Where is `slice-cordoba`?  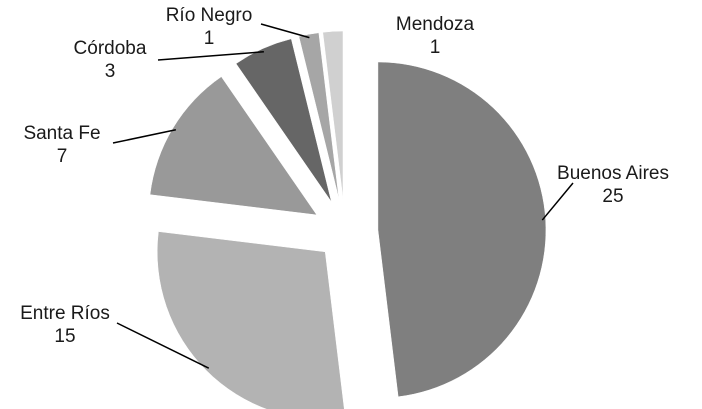
slice-cordoba is located at coordinates (283, 120).